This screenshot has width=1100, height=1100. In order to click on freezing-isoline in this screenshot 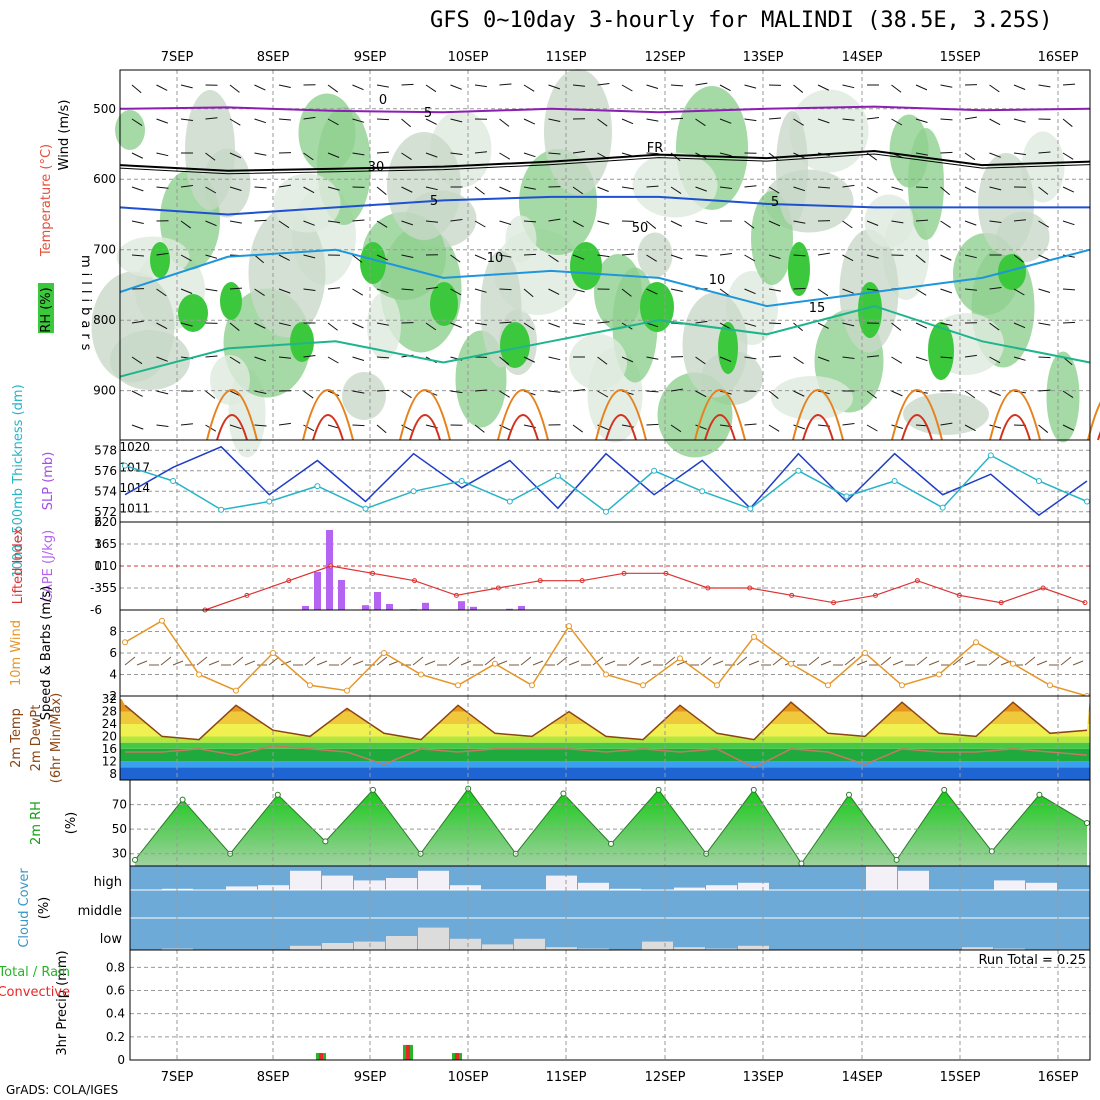, I will do `click(605, 164)`.